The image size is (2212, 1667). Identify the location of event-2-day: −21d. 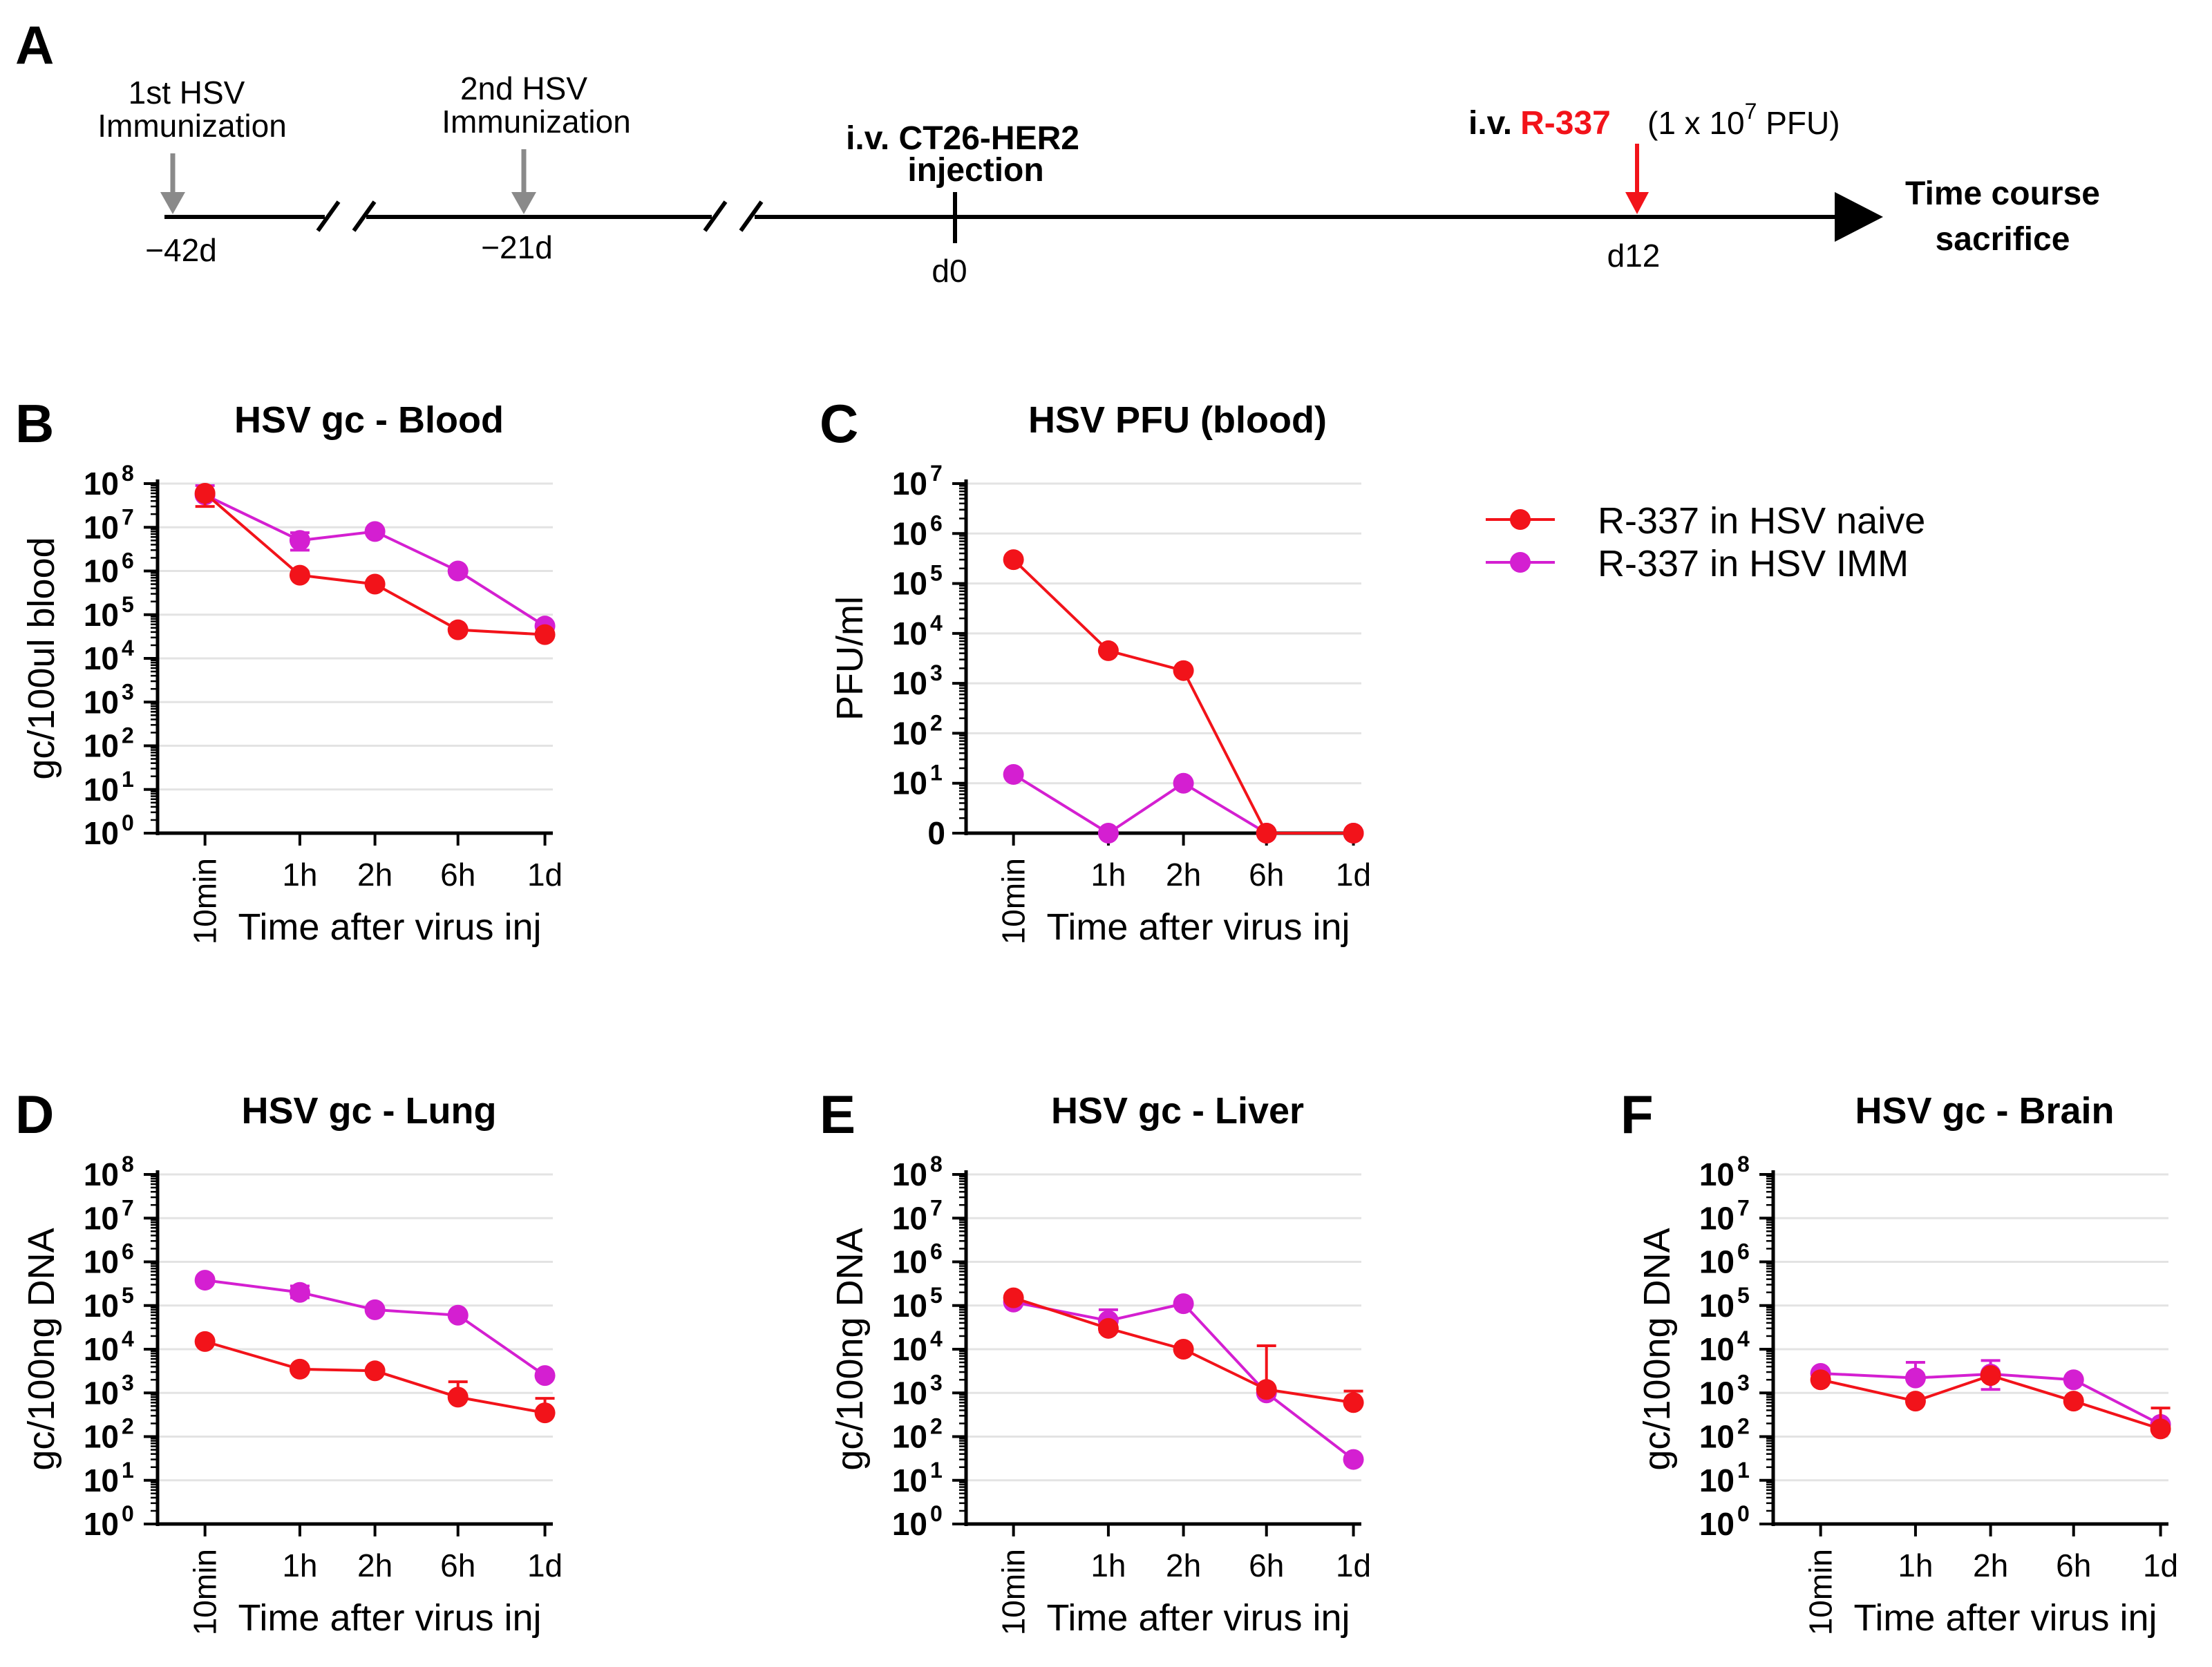
(517, 247).